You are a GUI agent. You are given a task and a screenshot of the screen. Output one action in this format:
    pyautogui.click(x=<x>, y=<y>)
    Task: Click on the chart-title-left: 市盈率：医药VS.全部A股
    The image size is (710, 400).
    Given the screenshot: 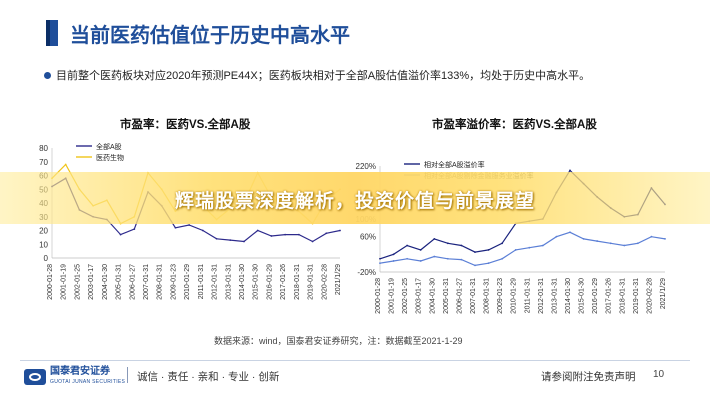 What is the action you would take?
    pyautogui.click(x=185, y=125)
    